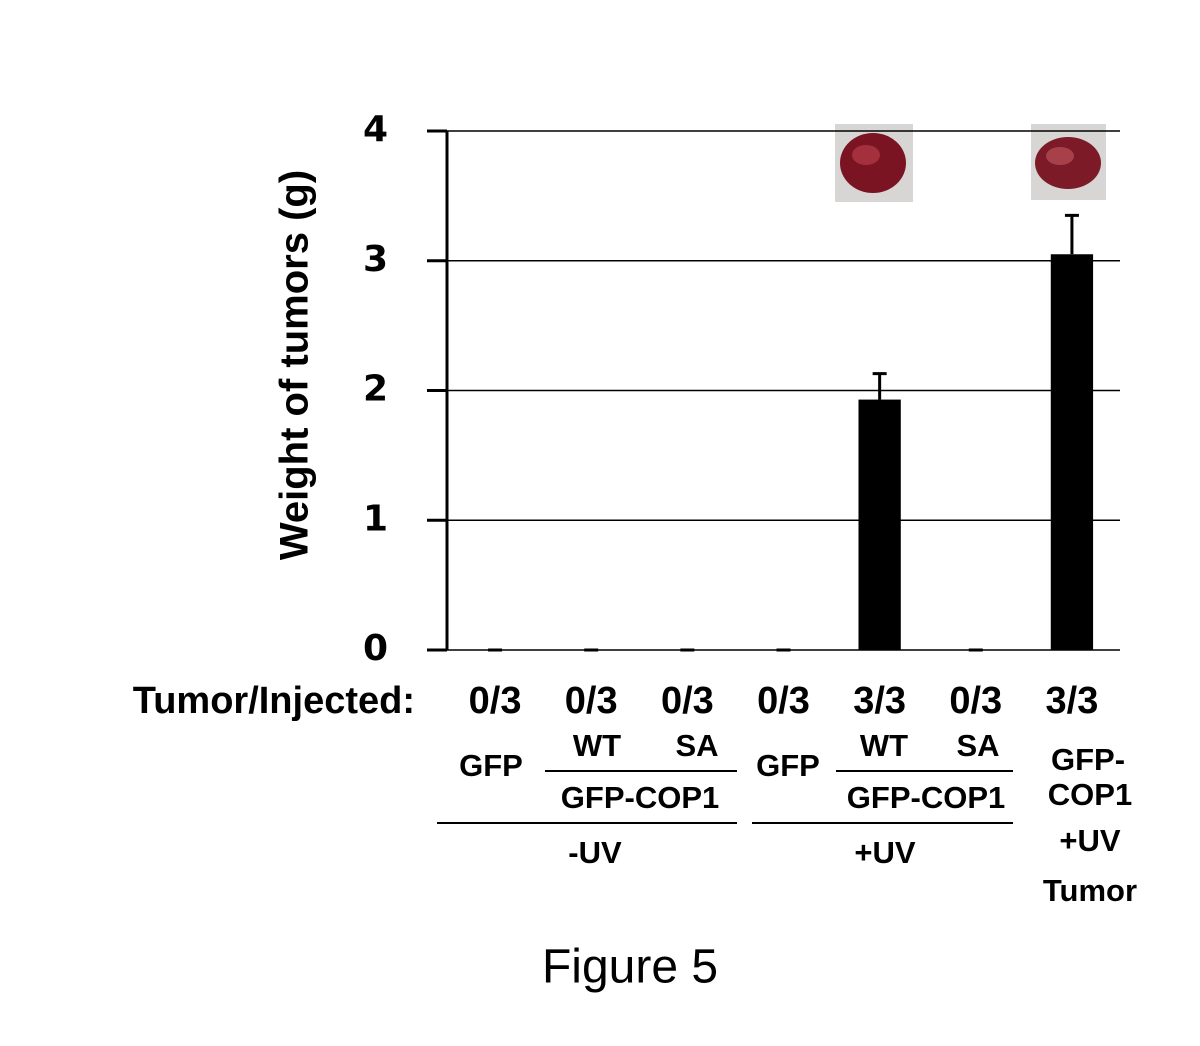 Image resolution: width=1200 pixels, height=1046 pixels. What do you see at coordinates (725, 797) in the screenshot?
I see `group-lines` at bounding box center [725, 797].